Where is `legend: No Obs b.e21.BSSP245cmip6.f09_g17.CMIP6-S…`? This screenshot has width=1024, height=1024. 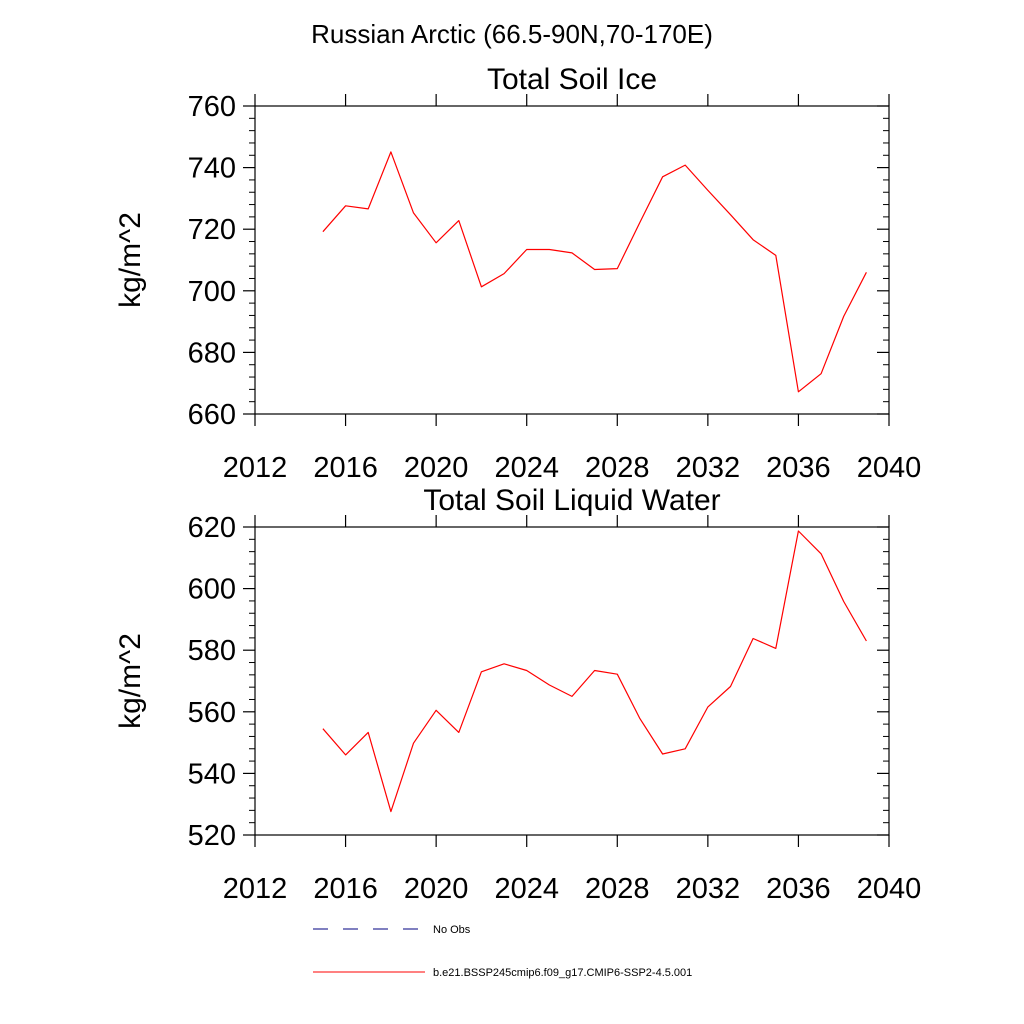 legend: No Obs b.e21.BSSP245cmip6.f09_g17.CMIP6-S… is located at coordinates (502, 951).